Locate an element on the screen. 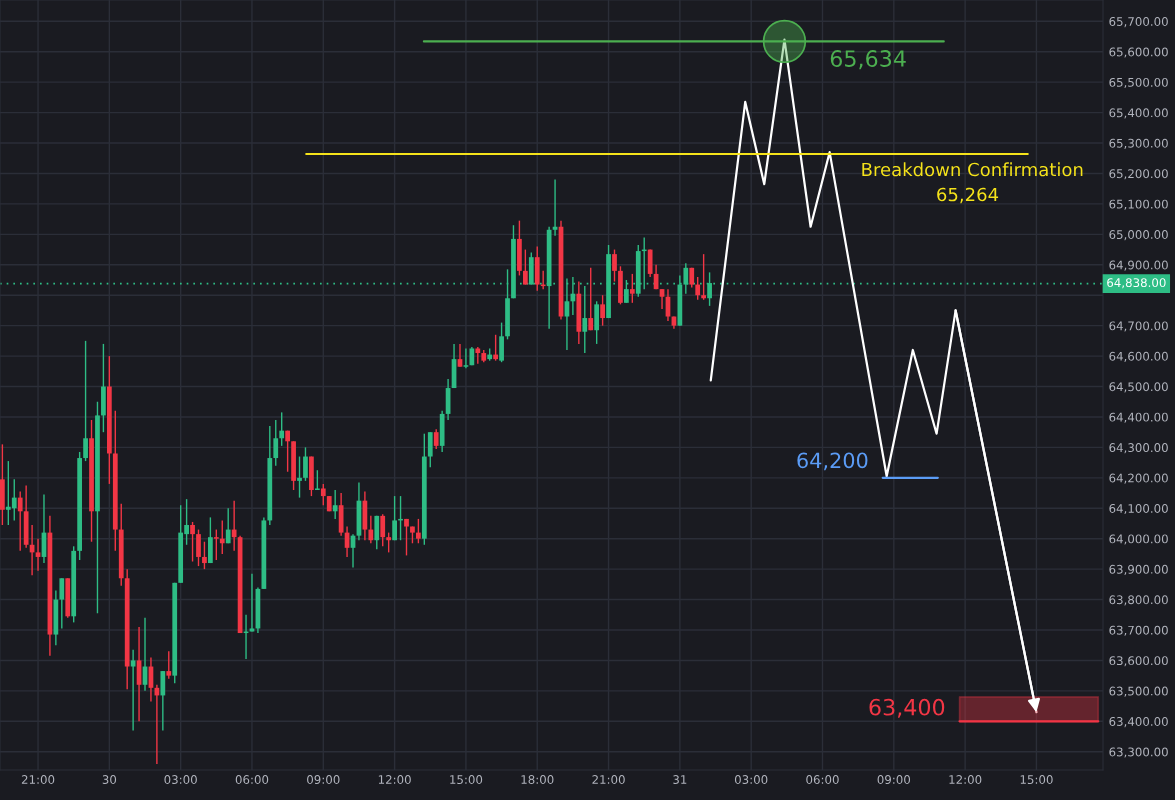 This screenshot has width=1175, height=800. y-tick-label: 63,500.00 is located at coordinates (1138, 691).